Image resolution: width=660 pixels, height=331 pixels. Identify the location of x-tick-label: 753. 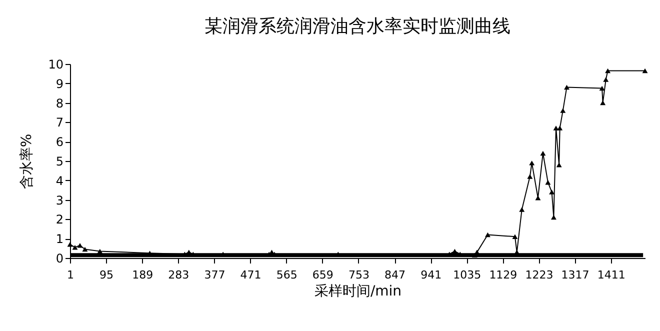
(359, 275).